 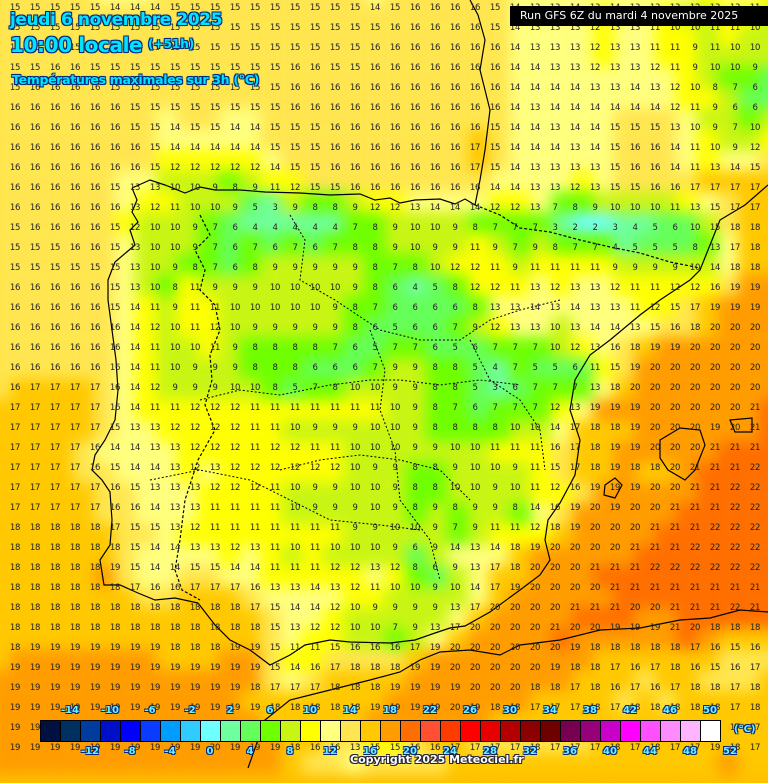 What do you see at coordinates (390, 710) in the screenshot?
I see `legend-label-top: 18` at bounding box center [390, 710].